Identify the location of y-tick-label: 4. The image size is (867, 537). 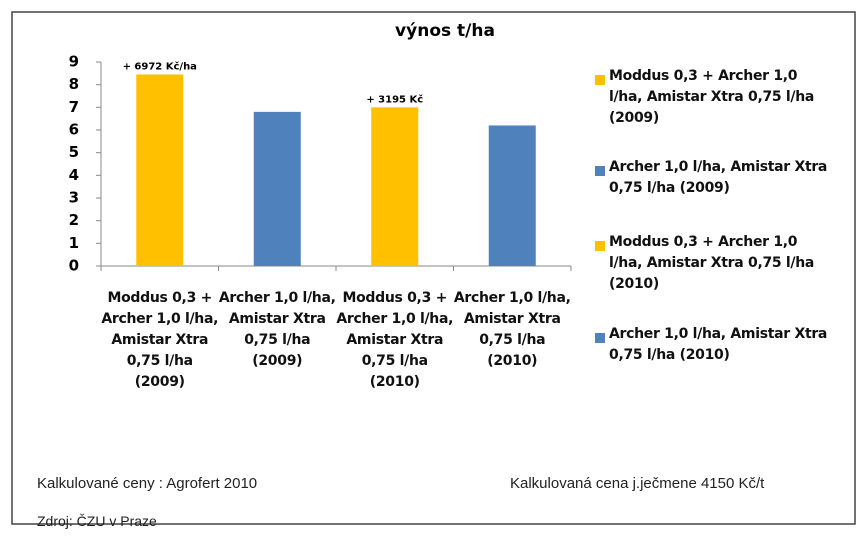
(74, 175).